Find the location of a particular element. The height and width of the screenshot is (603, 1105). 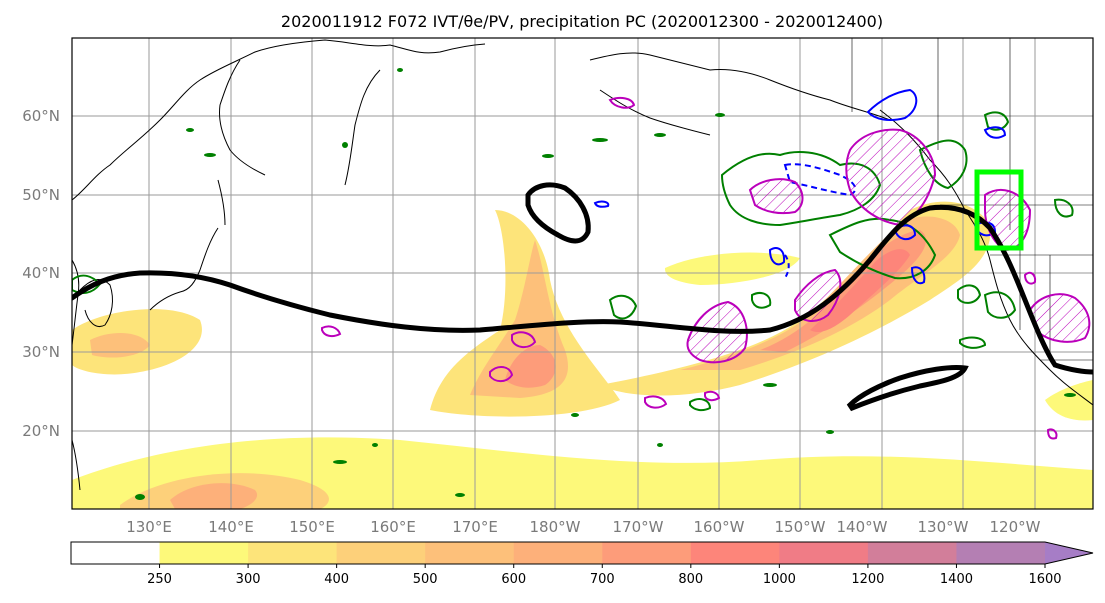

colorbar-ticks: 250 300 400 500 600 700 800 1000 1200 1400 1600 is located at coordinates (604, 575).